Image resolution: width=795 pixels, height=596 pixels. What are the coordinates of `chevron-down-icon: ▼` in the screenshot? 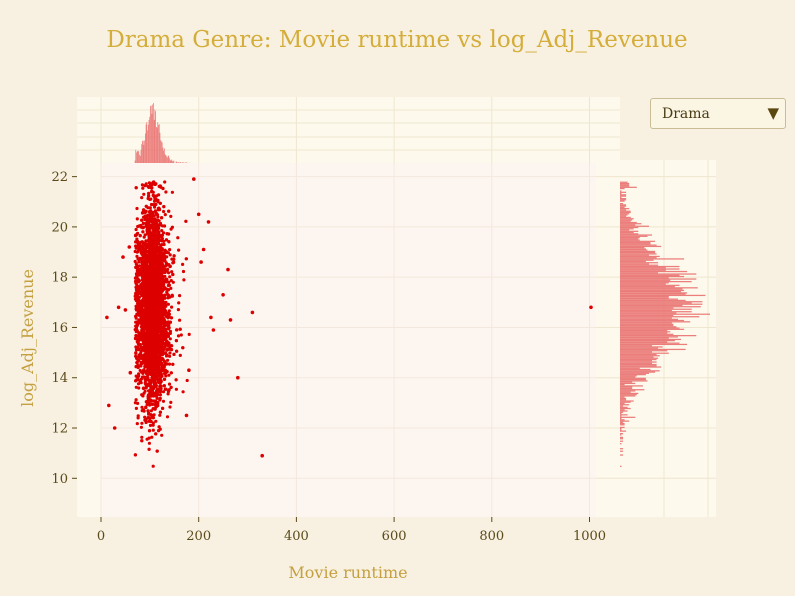 It's located at (773, 113).